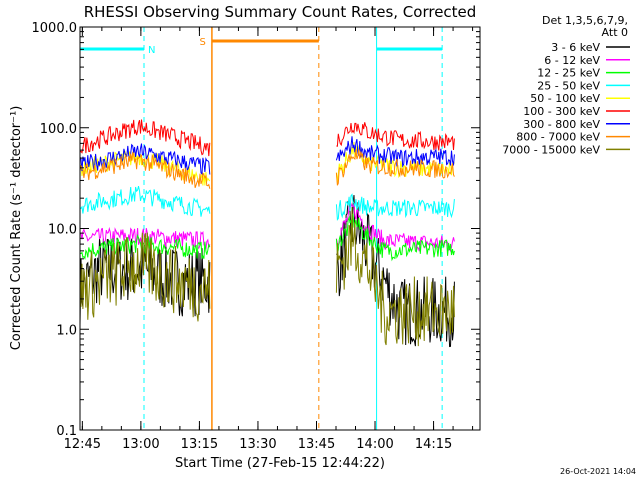  I want to click on saa-label: S, so click(203, 42).